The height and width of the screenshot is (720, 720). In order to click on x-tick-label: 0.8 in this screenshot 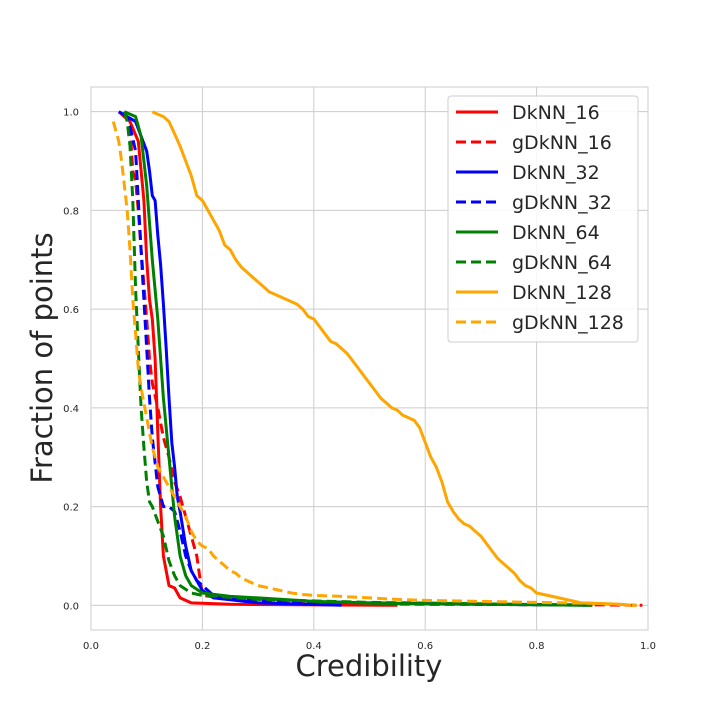, I will do `click(537, 646)`.